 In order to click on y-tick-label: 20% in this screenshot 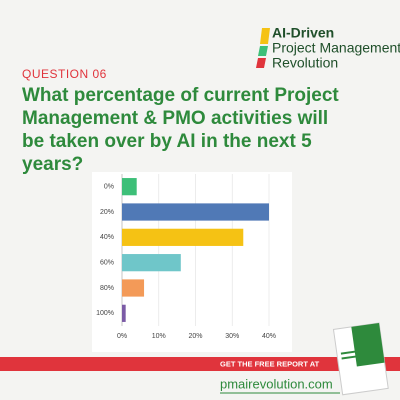, I will do `click(107, 212)`.